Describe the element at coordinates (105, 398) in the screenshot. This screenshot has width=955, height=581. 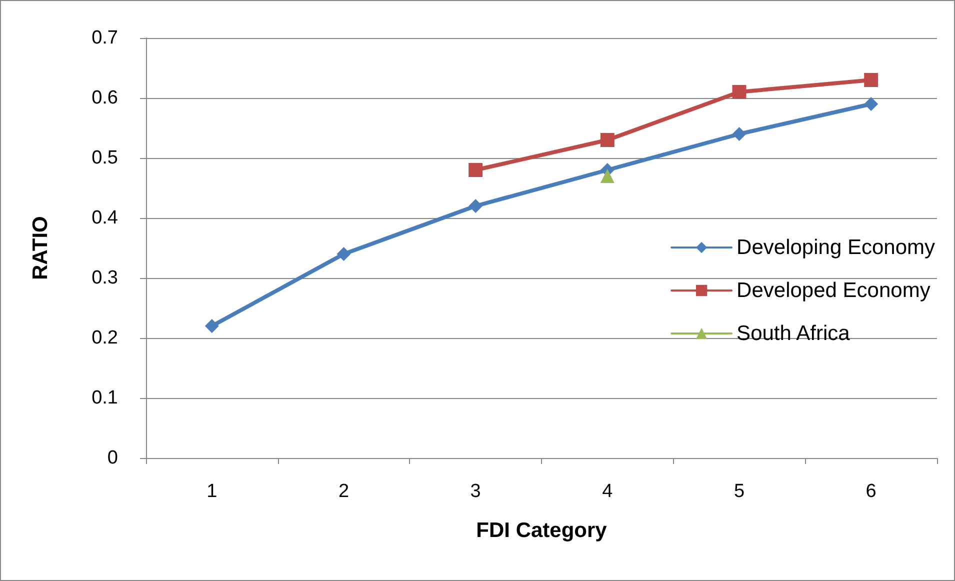
I see `y-tick-label: 0.1` at that location.